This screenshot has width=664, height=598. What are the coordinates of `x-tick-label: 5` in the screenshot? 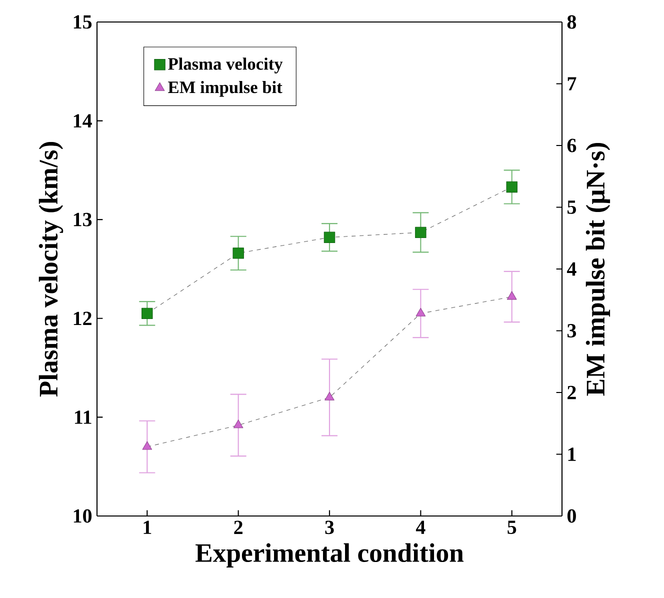 It's located at (512, 527).